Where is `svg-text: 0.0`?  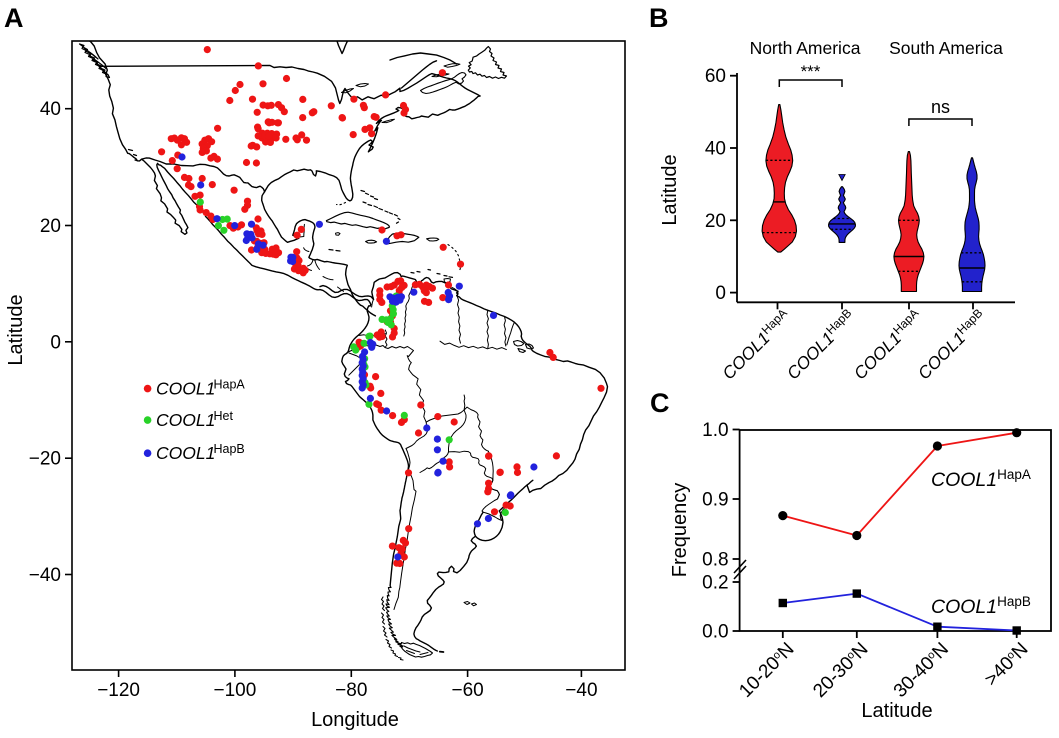 svg-text: 0.0 is located at coordinates (715, 632).